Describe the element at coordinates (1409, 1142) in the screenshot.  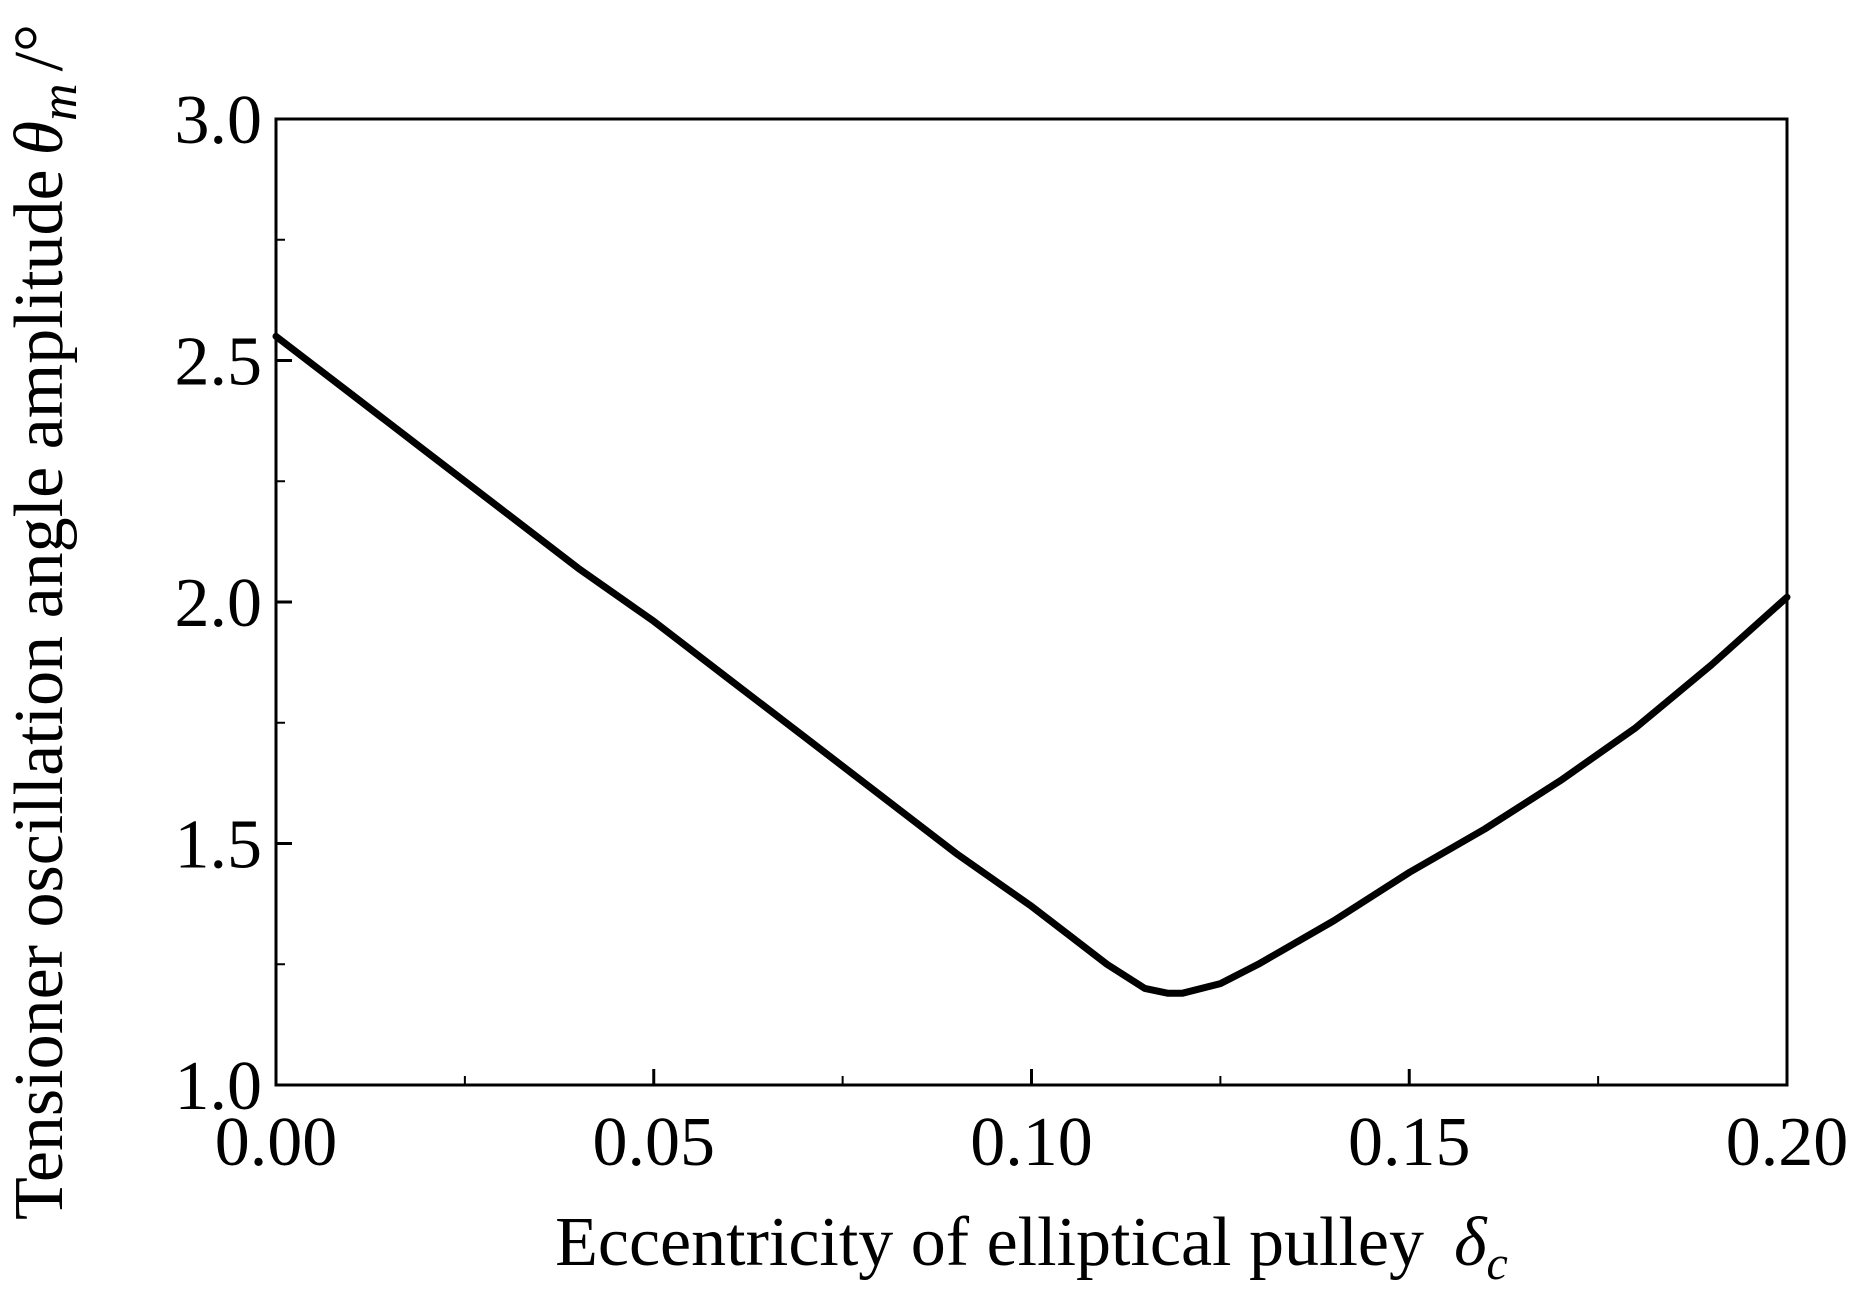
I see `x-tick-label: 0.15` at that location.